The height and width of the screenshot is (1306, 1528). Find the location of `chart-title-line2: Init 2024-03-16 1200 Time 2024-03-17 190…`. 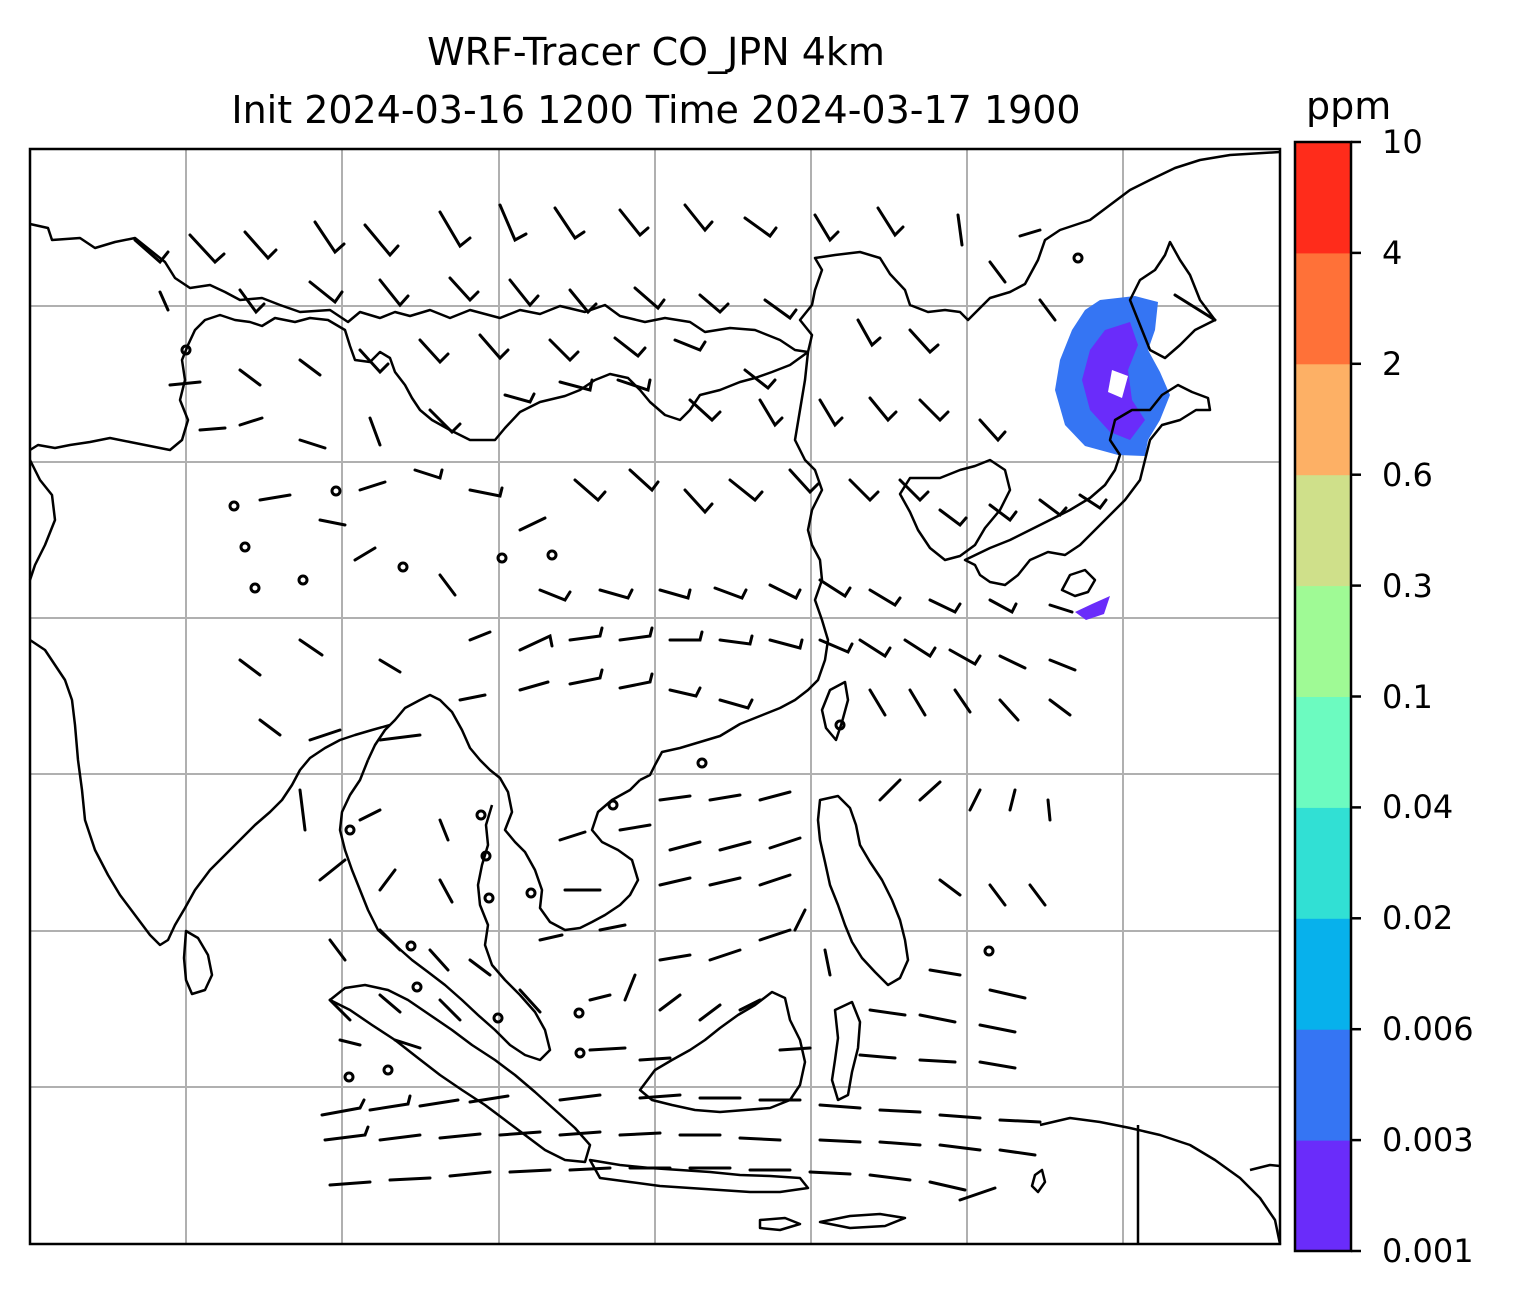

chart-title-line2: Init 2024-03-16 1200 Time 2024-03-17 190… is located at coordinates (656, 110).